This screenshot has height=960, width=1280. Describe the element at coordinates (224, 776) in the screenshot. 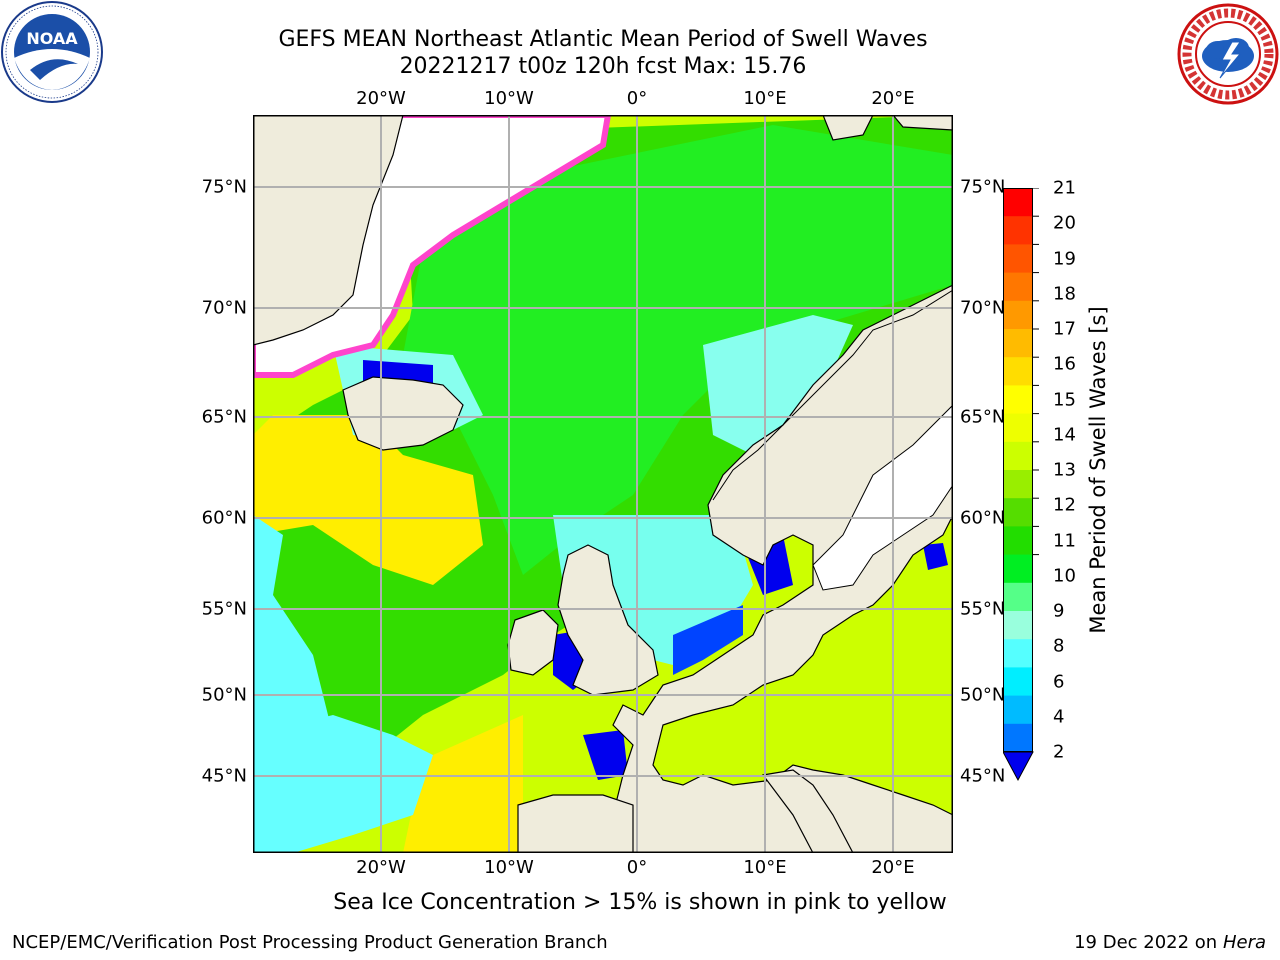

I see `lat-label-left-45n: 45°N` at that location.